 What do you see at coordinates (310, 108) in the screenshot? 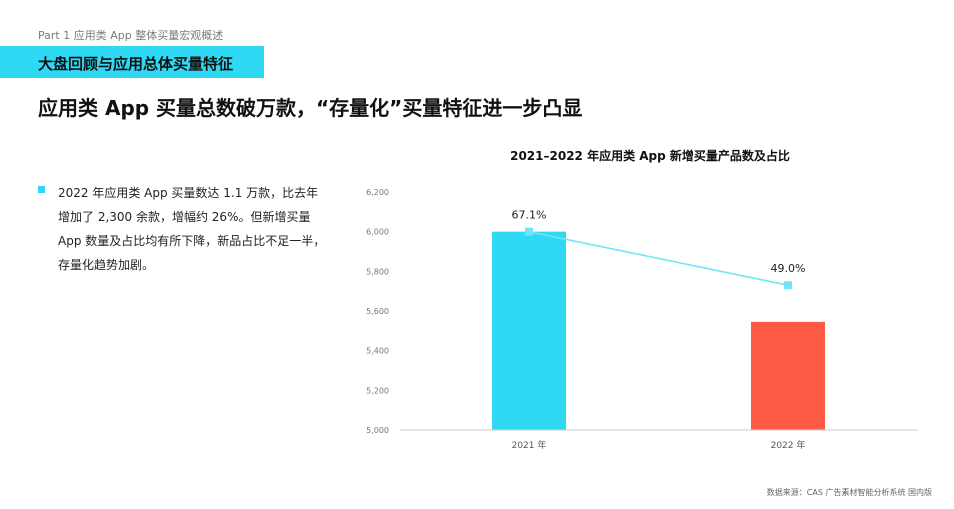
I see `page-headline: 应用类 App 买量总数破万款，“存量化”买量特征进一步凸显` at bounding box center [310, 108].